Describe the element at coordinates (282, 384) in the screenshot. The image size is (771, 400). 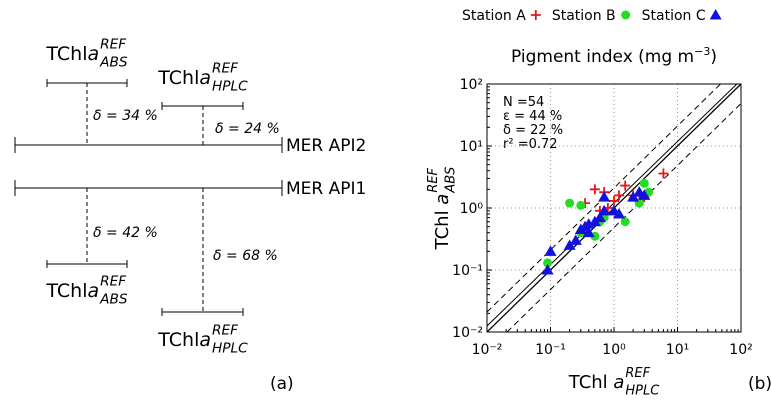
I see `panel-label: (a)` at that location.